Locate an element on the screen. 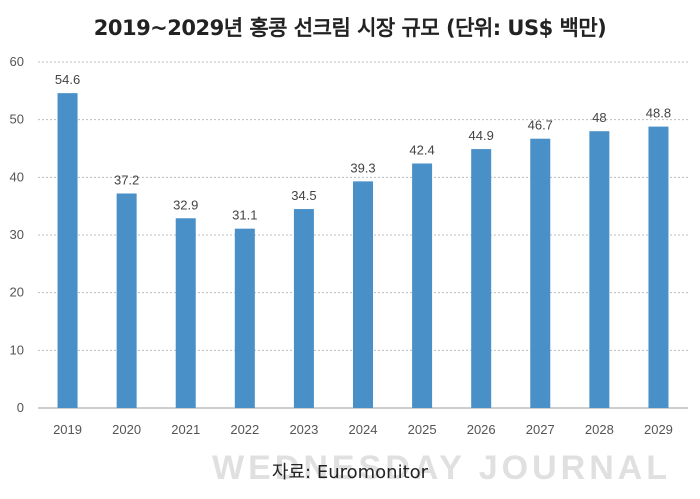 This screenshot has width=700, height=499. y-tick-label: 40 is located at coordinates (17, 176).